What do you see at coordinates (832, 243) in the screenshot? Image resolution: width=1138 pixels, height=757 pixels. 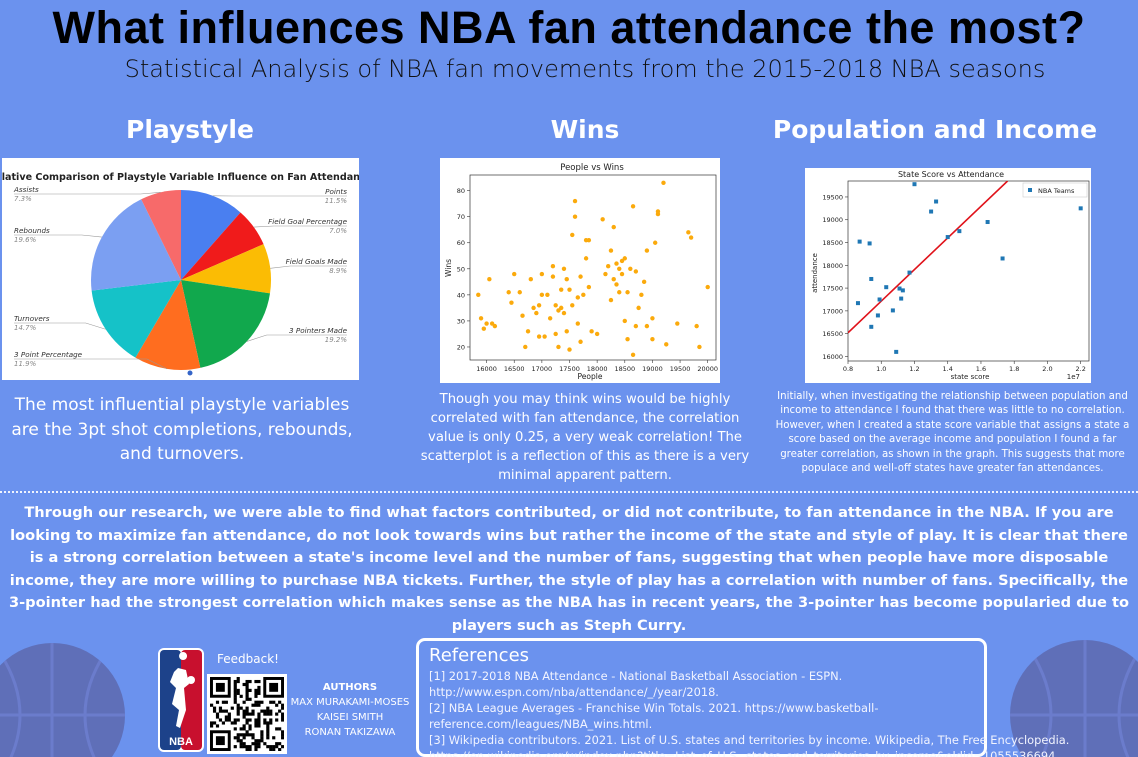 I see `state-y-tick-label: 18500` at bounding box center [832, 243].